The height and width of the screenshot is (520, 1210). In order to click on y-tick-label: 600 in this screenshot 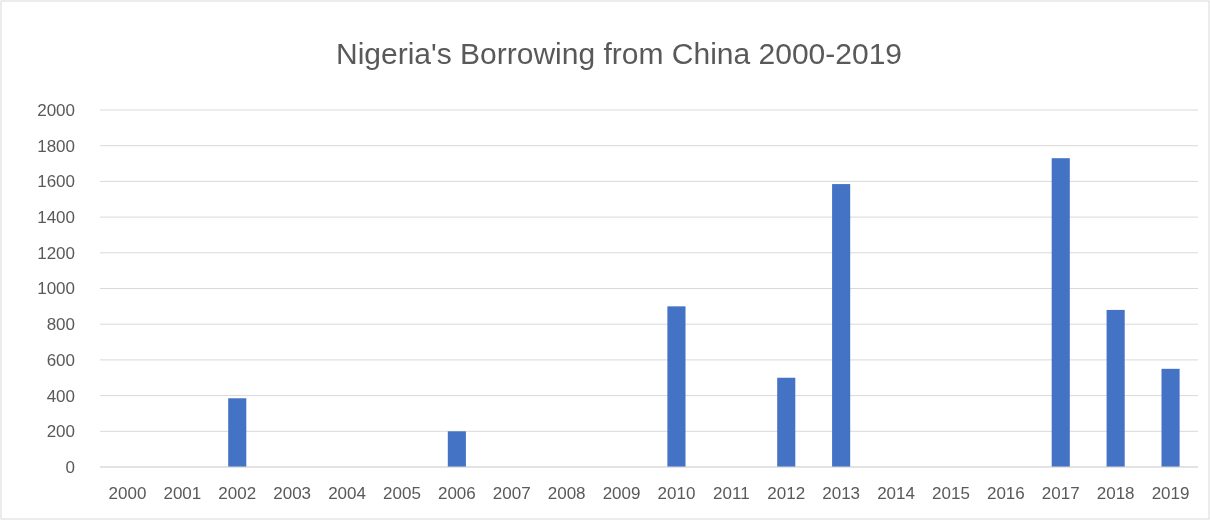, I will do `click(60, 360)`.